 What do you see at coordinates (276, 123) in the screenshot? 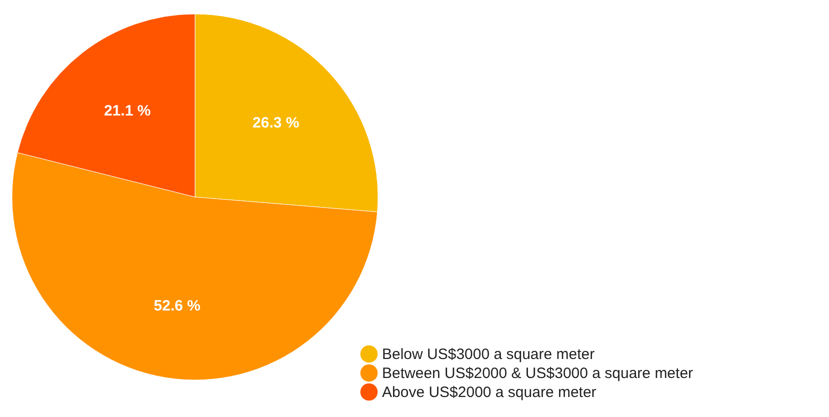
I see `data-label: 26.3 %` at bounding box center [276, 123].